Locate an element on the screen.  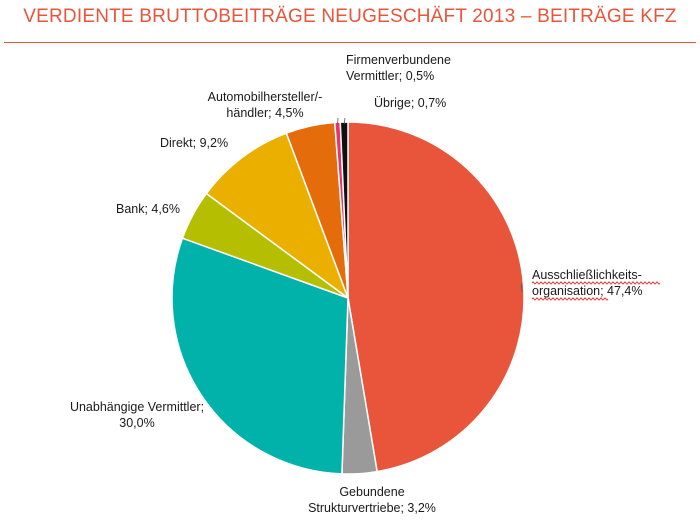
slice-label: Automobilhersteller/-händler; 4,5% is located at coordinates (265, 105).